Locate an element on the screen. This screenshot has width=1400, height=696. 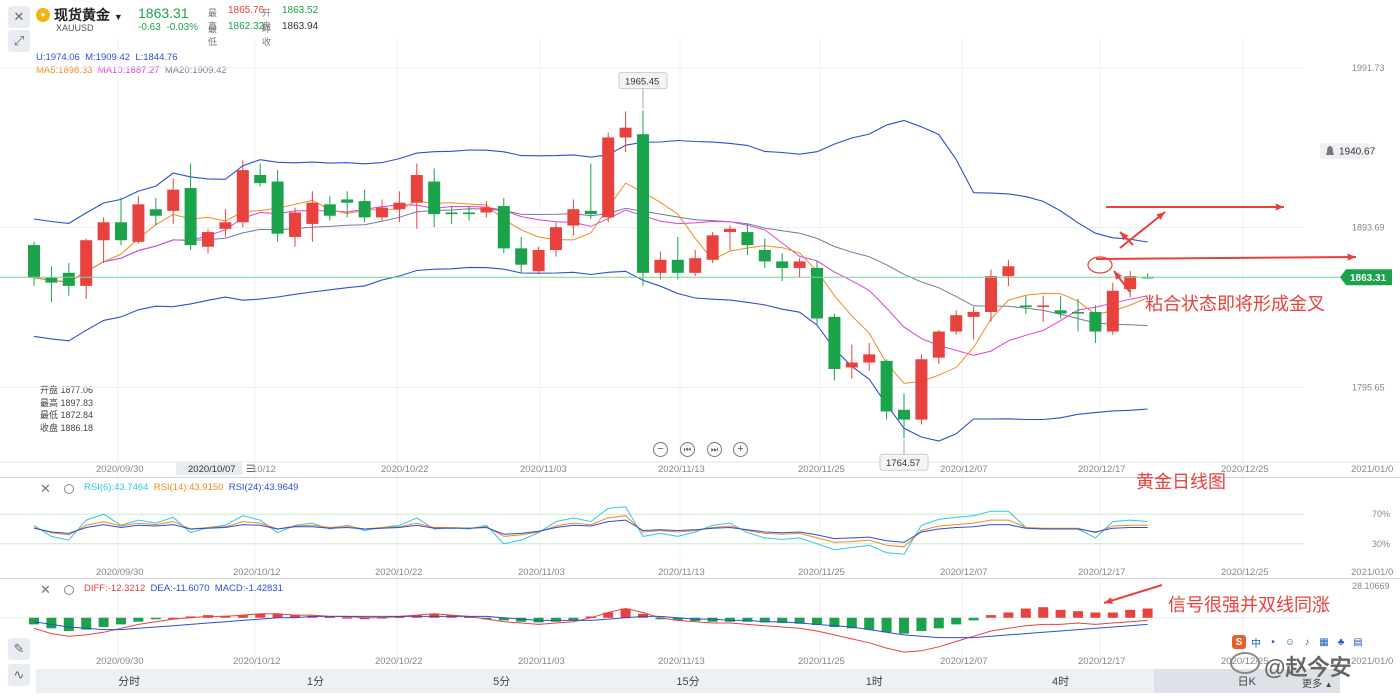
prev-close-label: 昨收 is located at coordinates (267, 35).